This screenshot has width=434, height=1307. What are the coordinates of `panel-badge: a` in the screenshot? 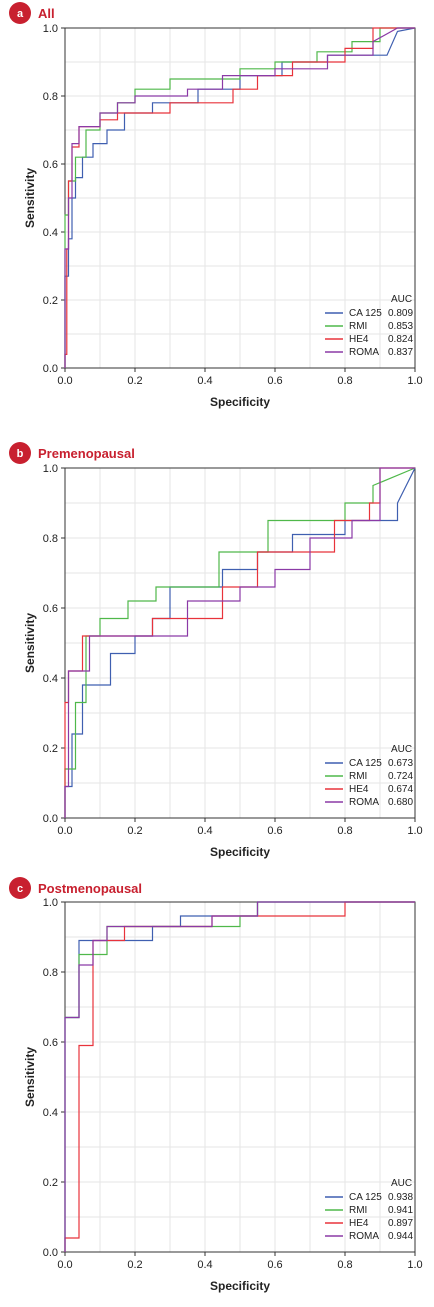 It's located at (20, 13).